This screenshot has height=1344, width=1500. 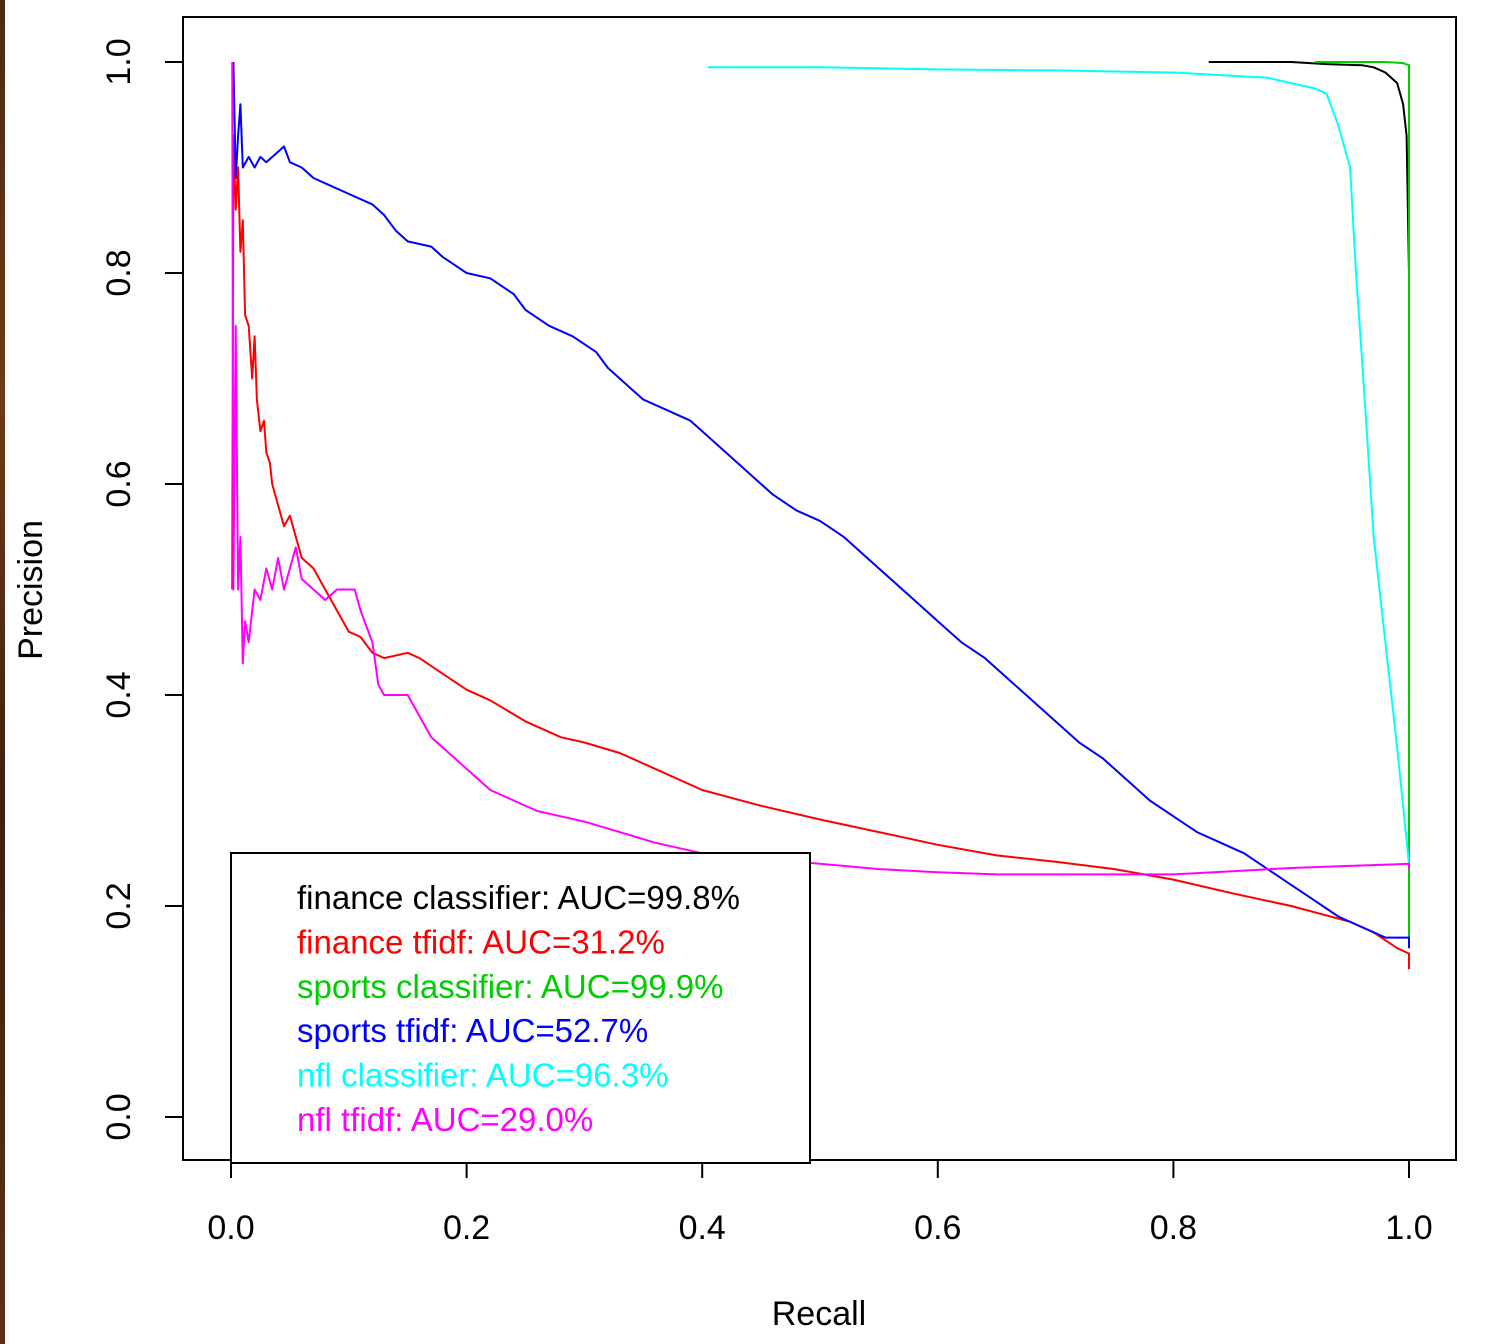 I want to click on x-tick-label: 0.0, so click(x=230, y=1228).